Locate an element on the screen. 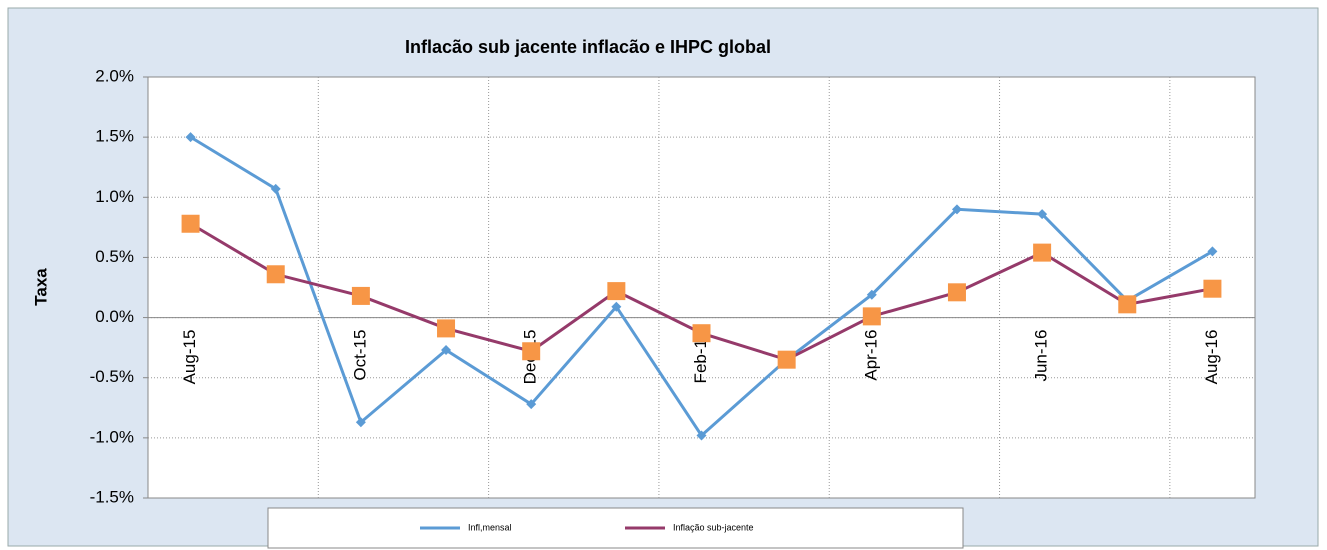 The image size is (1327, 550). y-axis-label: Taxa is located at coordinates (40, 287).